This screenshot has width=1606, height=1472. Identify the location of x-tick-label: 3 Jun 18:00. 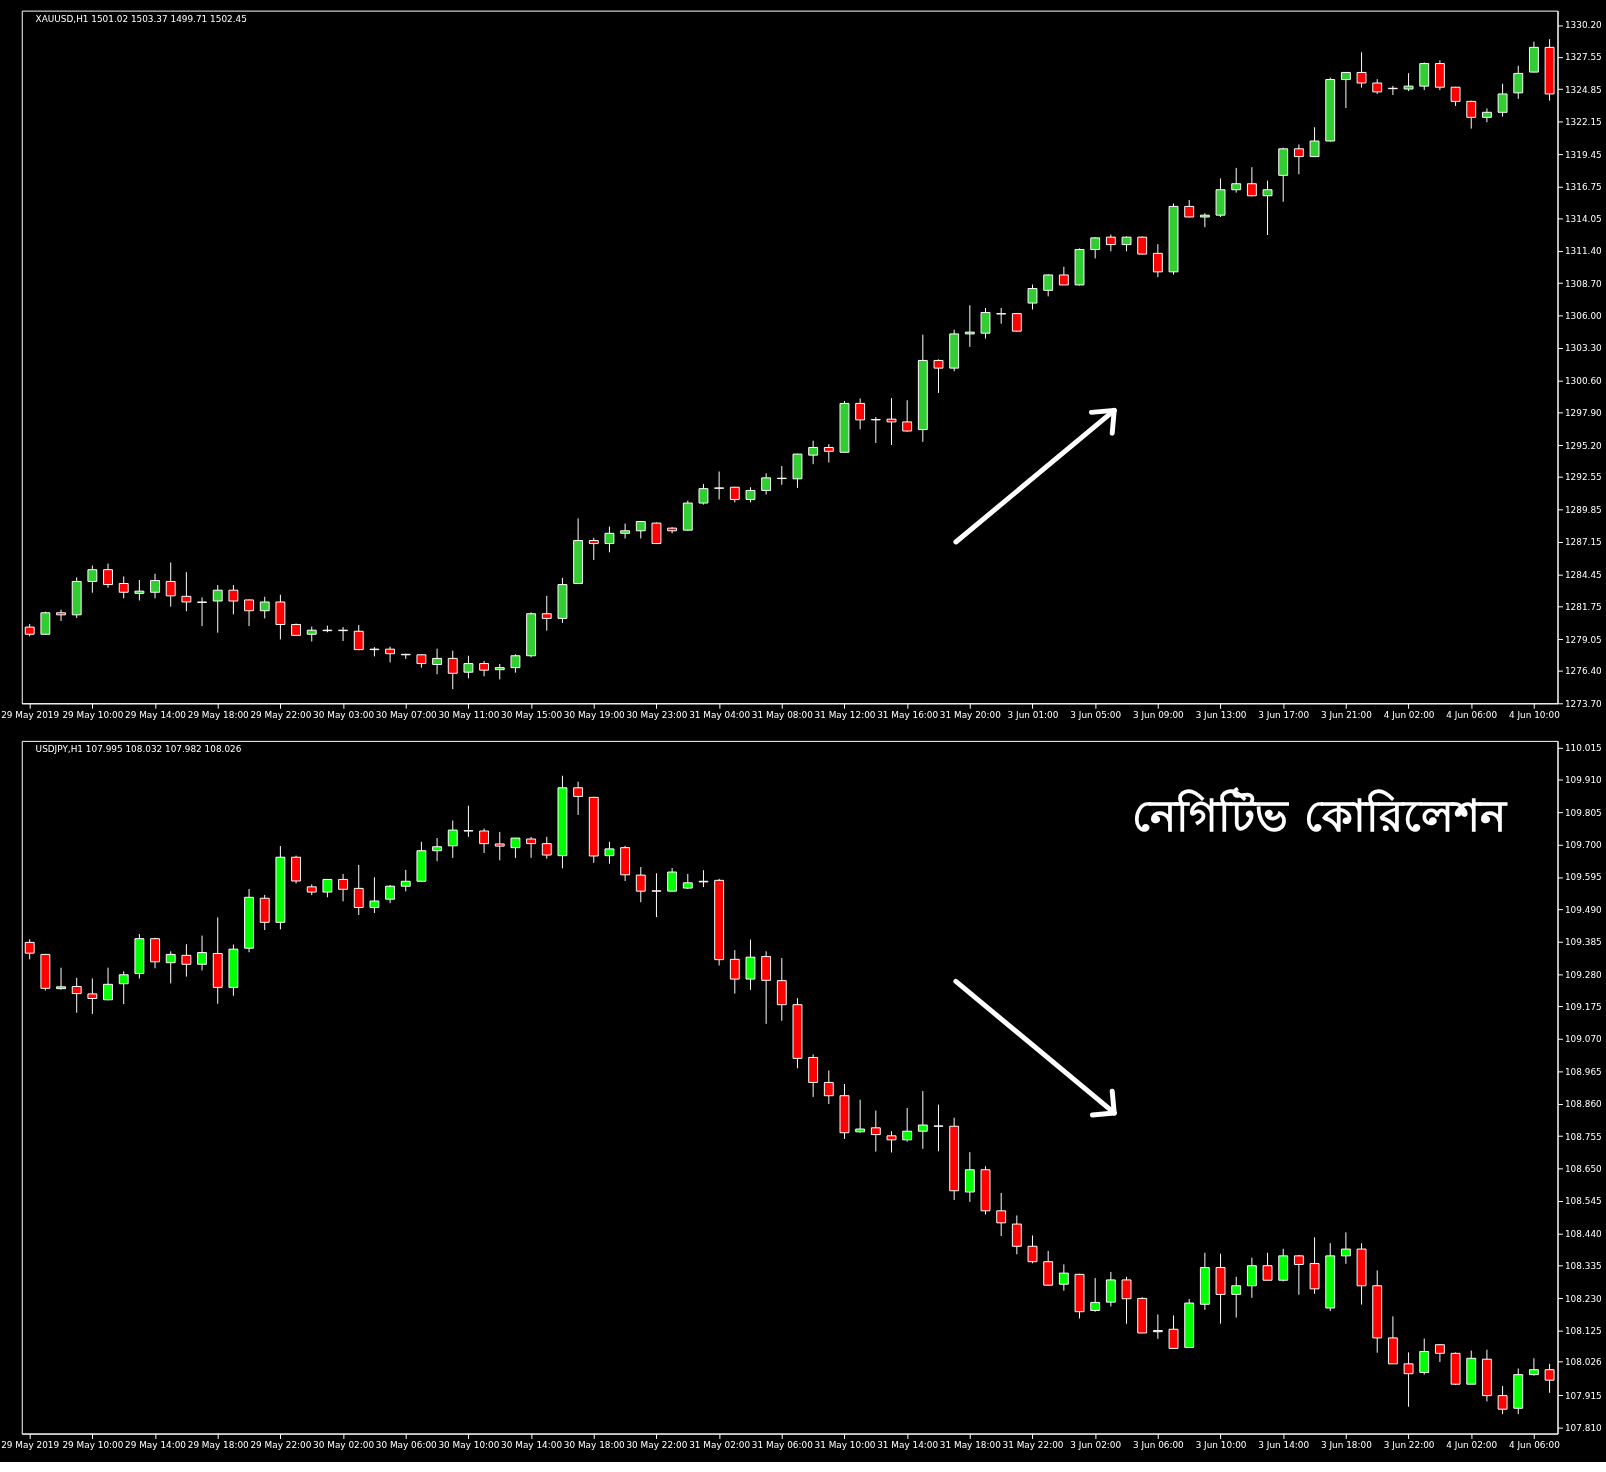
(1346, 1444).